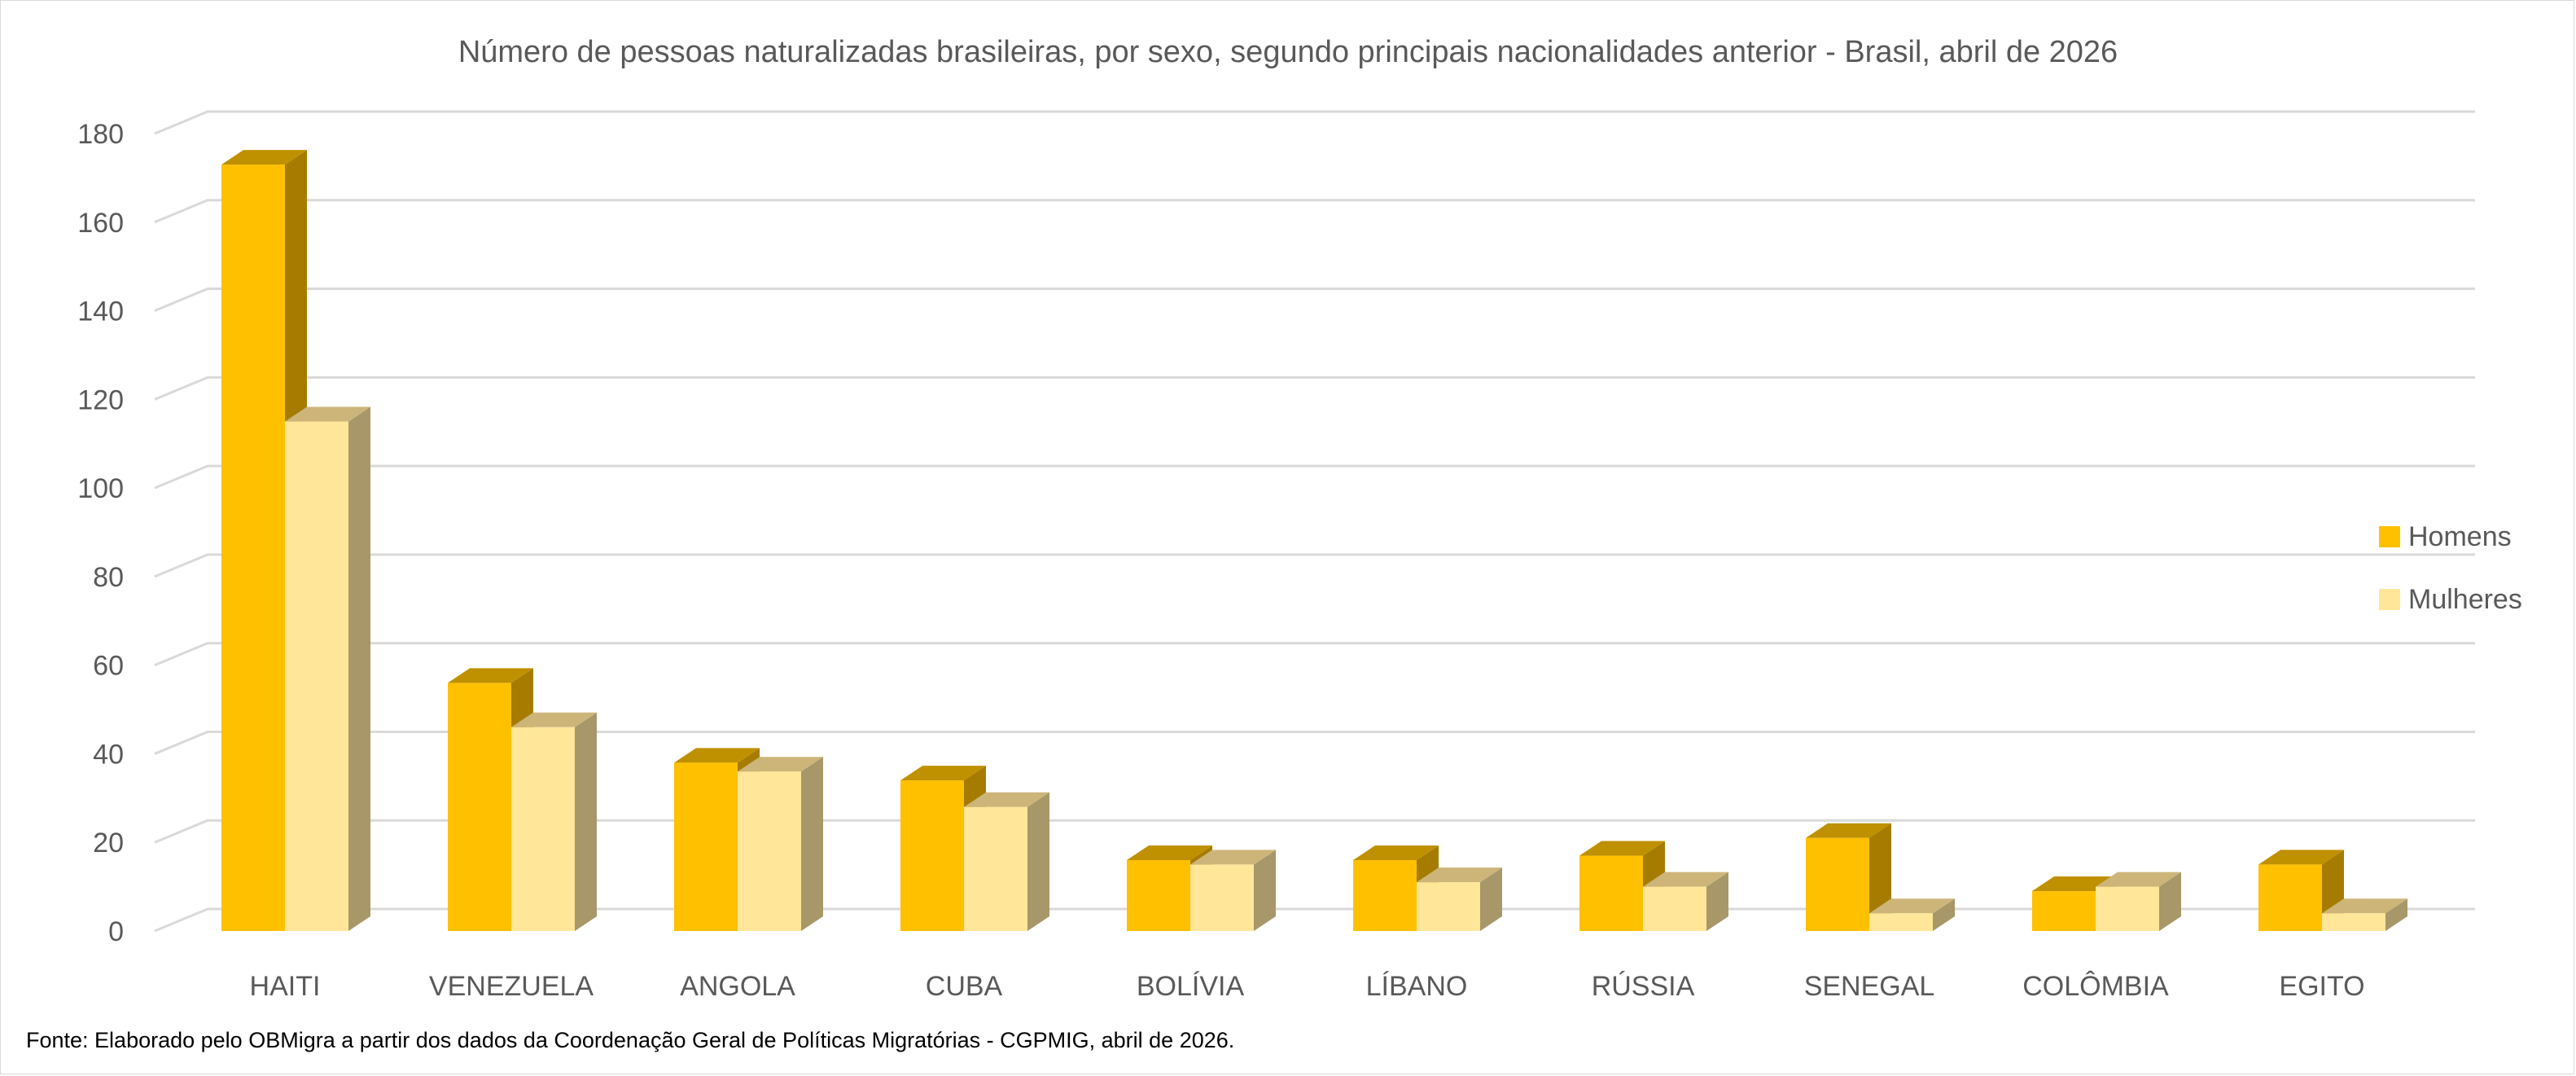 The width and height of the screenshot is (2576, 1076). Describe the element at coordinates (1643, 986) in the screenshot. I see `x-category-label: RÚSSIA` at that location.